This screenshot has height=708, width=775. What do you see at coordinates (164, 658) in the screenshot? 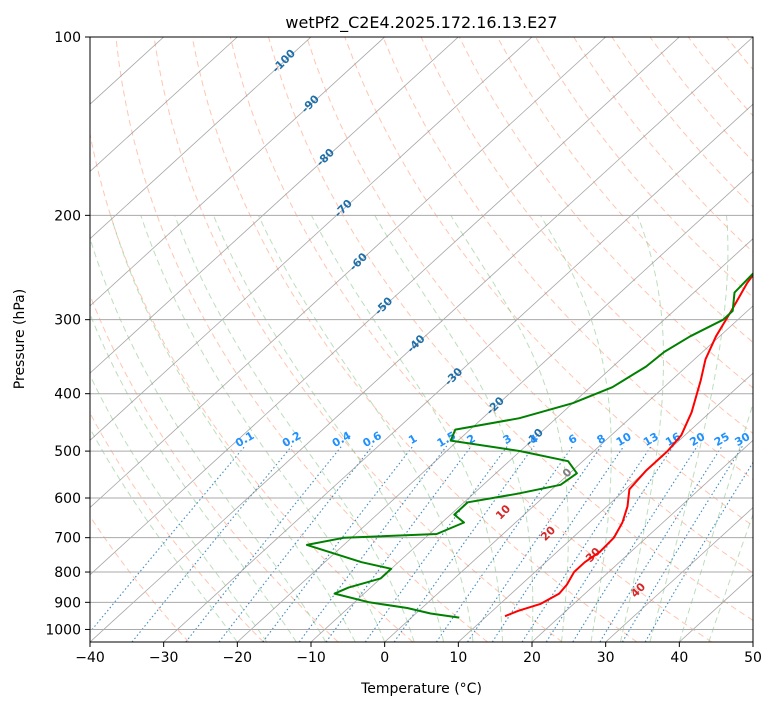
I see `x-tick-label: −30` at bounding box center [164, 658].